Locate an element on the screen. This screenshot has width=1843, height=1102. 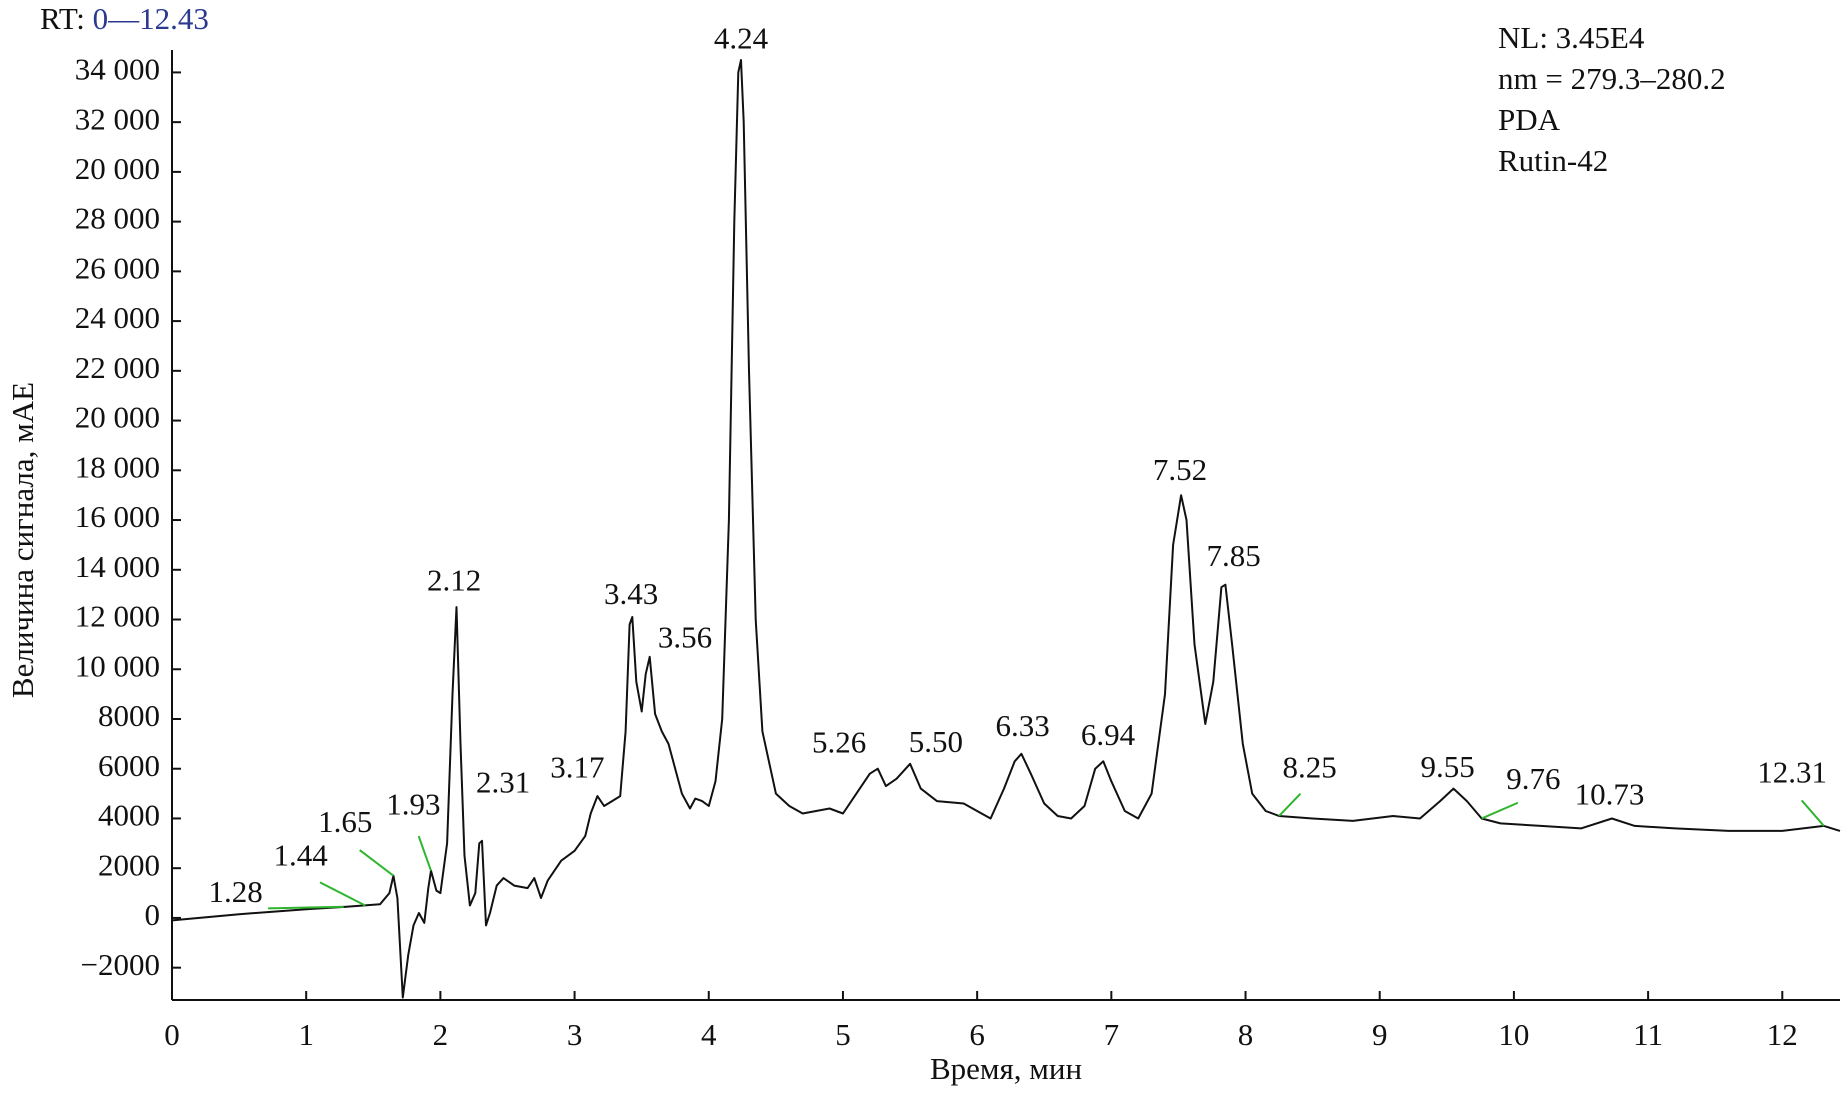
x-tick-label: 4 is located at coordinates (709, 1034).